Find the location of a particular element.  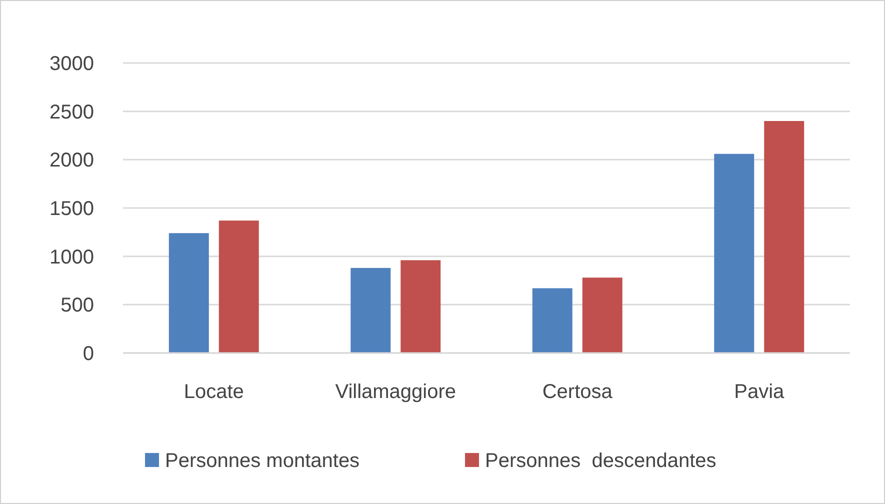

y-tick-label: 0 is located at coordinates (88, 354).